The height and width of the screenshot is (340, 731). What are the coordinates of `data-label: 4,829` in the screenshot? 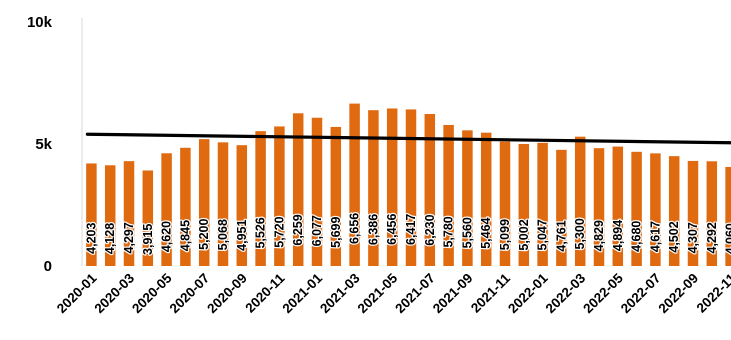 It's located at (599, 235).